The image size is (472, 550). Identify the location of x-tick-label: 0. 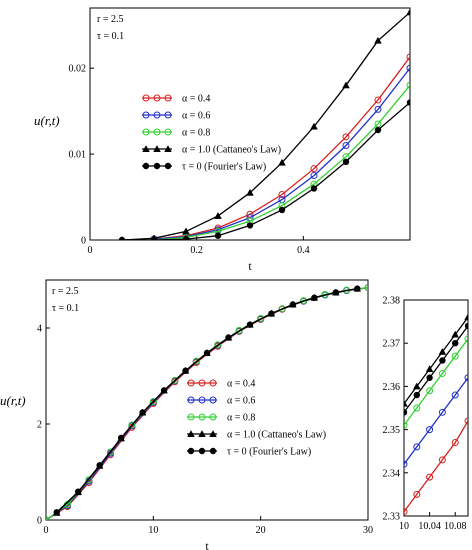
(46, 530).